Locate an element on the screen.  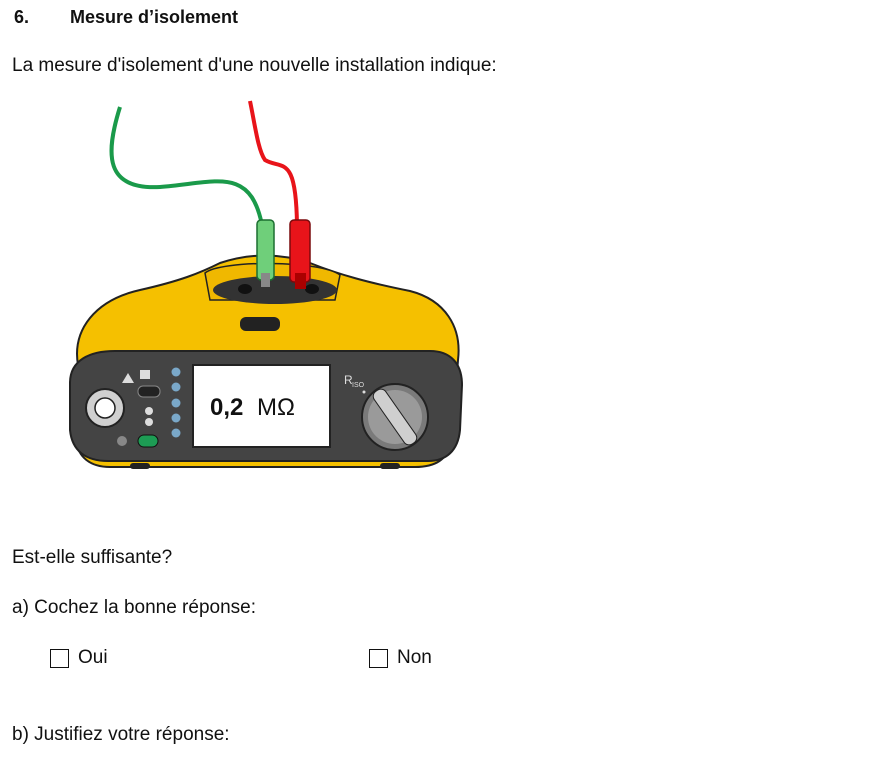
checkbox-oui is located at coordinates (59, 658).